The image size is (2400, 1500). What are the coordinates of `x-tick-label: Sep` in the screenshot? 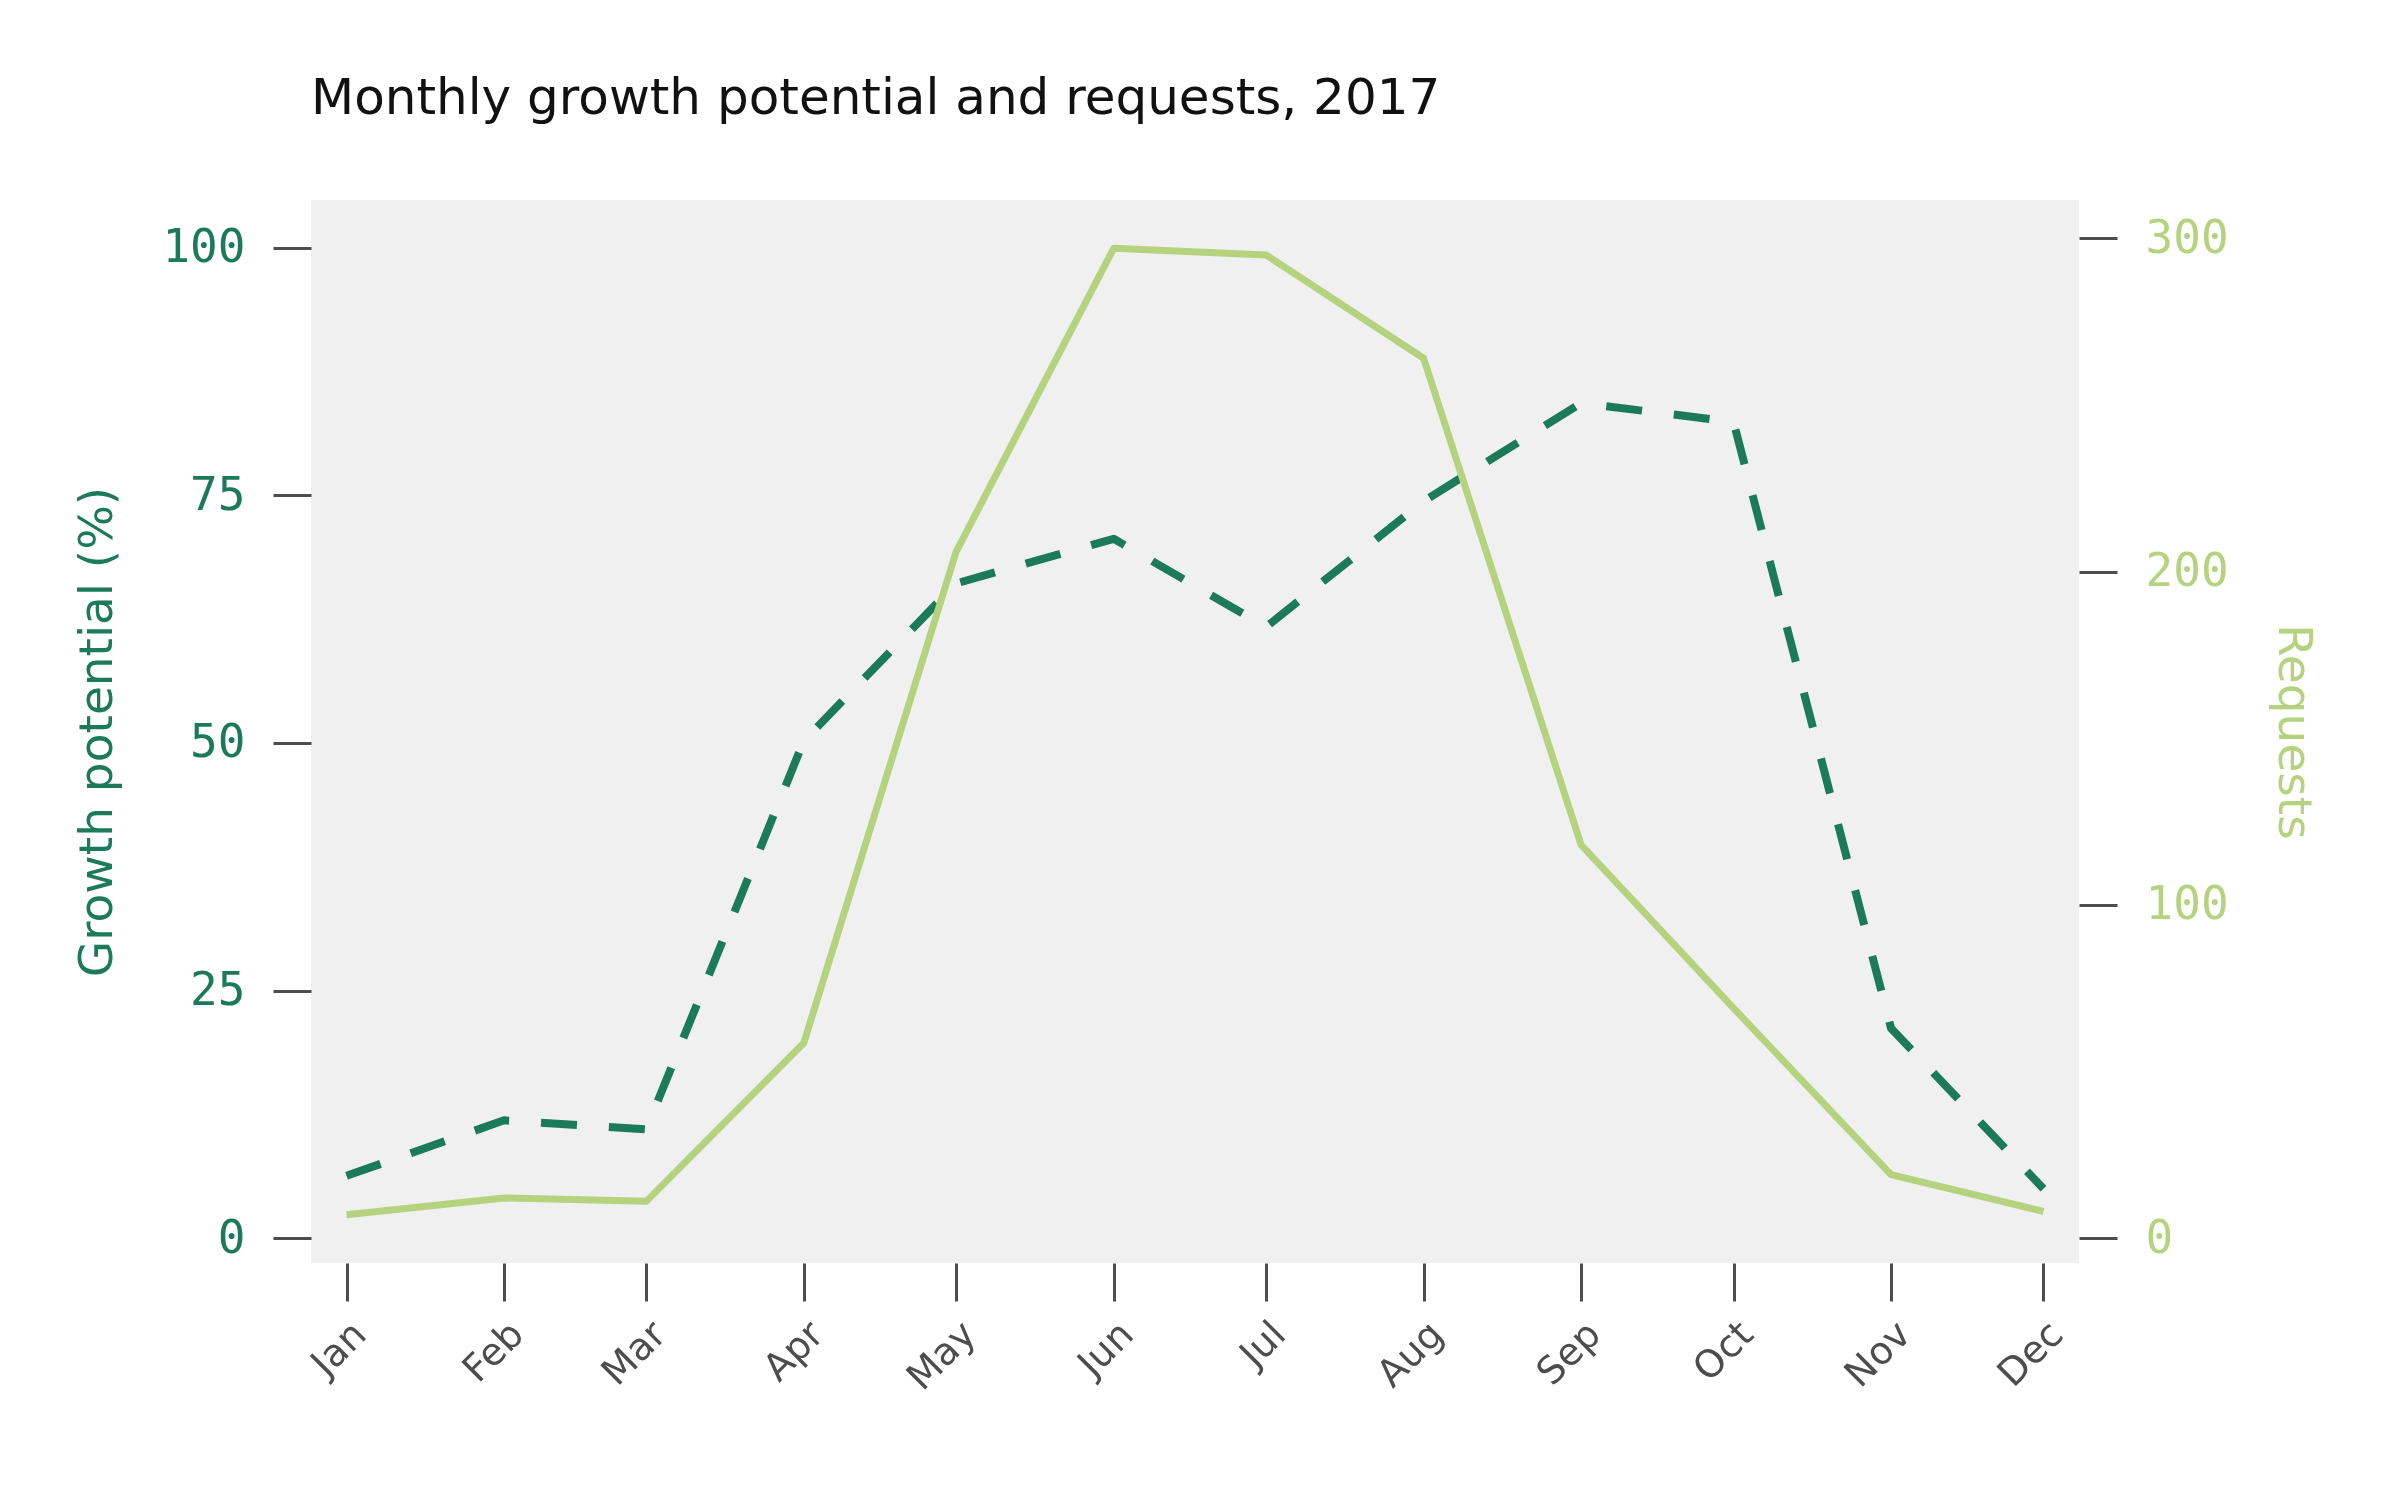 It's located at (1568, 1352).